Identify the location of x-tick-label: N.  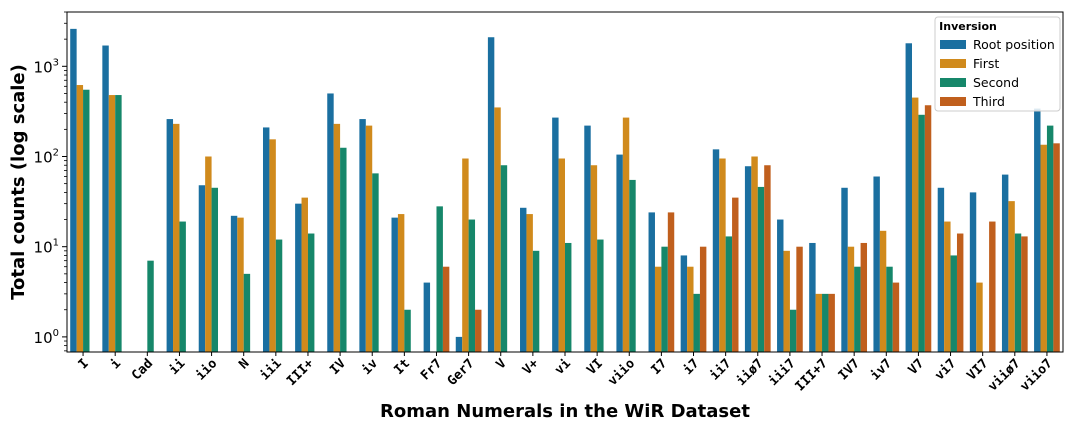
(244, 364).